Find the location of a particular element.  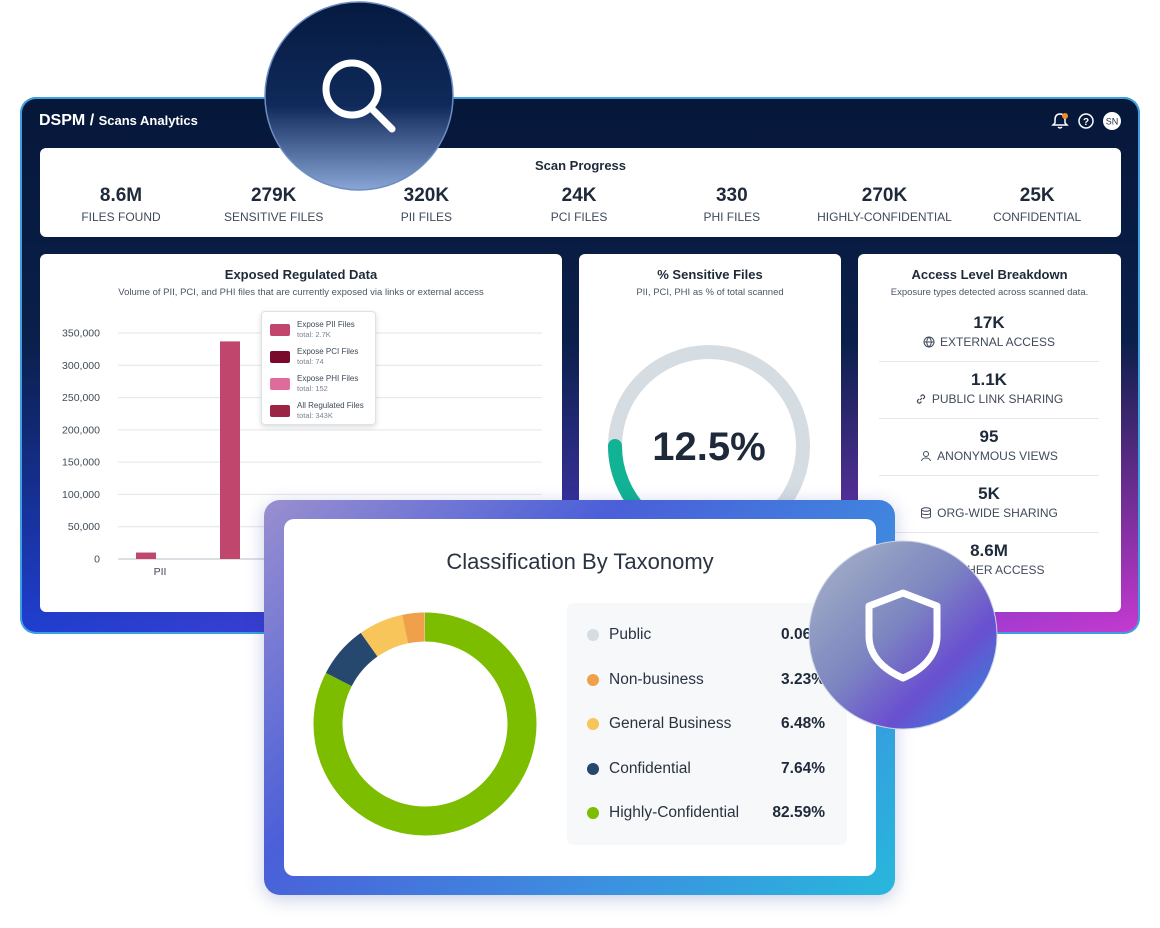

stat: 24K PCI FILES is located at coordinates (579, 204).